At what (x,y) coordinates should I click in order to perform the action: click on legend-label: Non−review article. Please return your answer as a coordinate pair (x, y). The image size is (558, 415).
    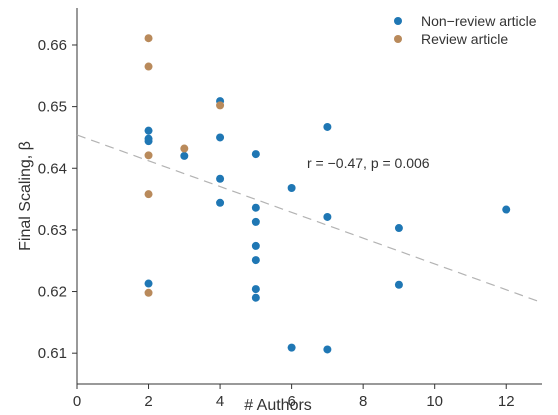
    Looking at the image, I should click on (479, 21).